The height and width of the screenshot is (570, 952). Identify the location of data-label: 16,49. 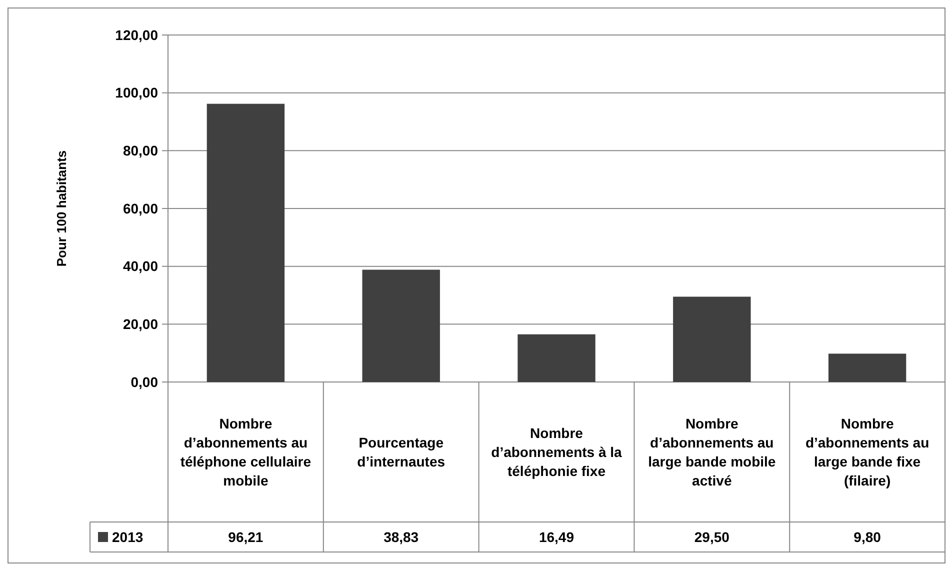
(556, 536).